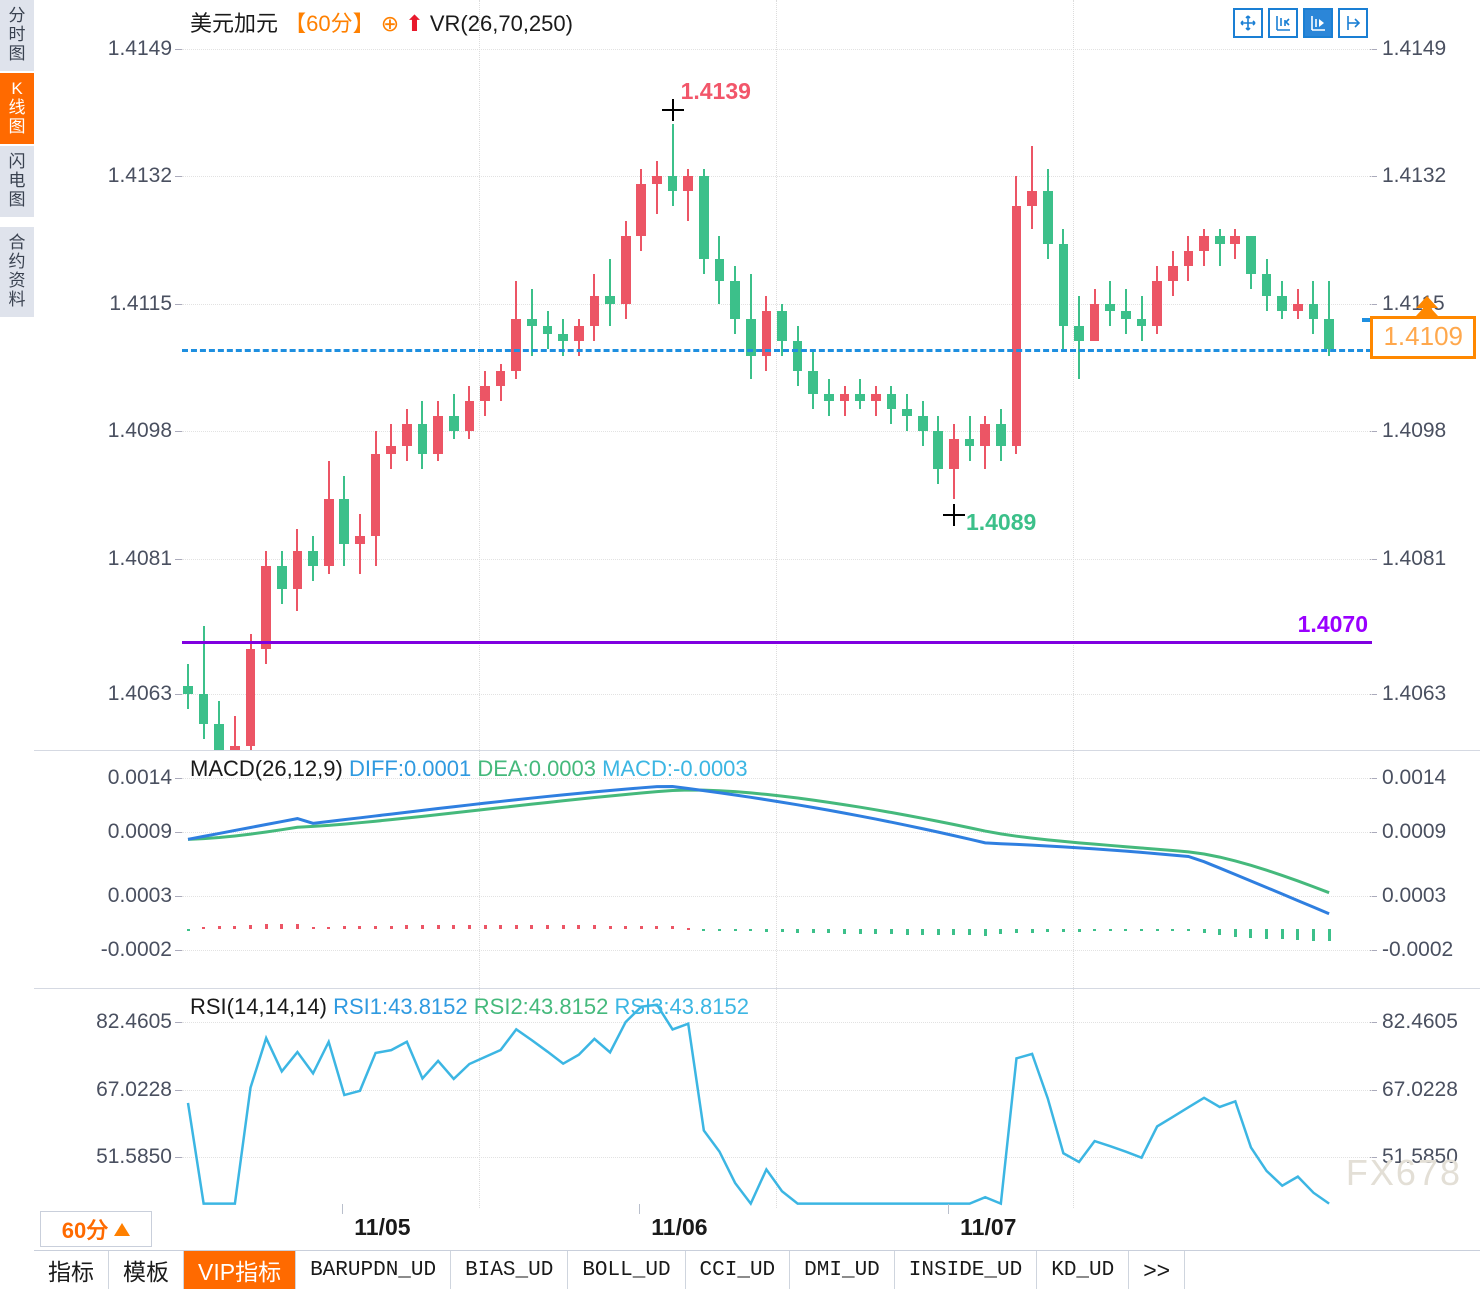  I want to click on x-axis-label: 11/06, so click(679, 1227).